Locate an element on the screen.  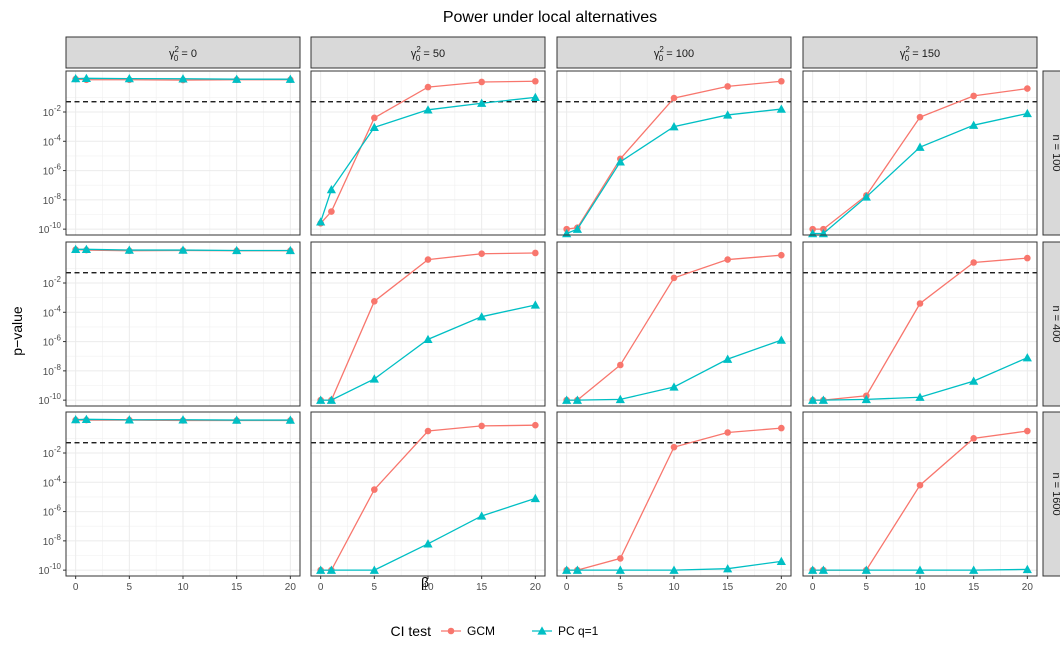
row-strip-label: n = 400 is located at coordinates (1055, 323).